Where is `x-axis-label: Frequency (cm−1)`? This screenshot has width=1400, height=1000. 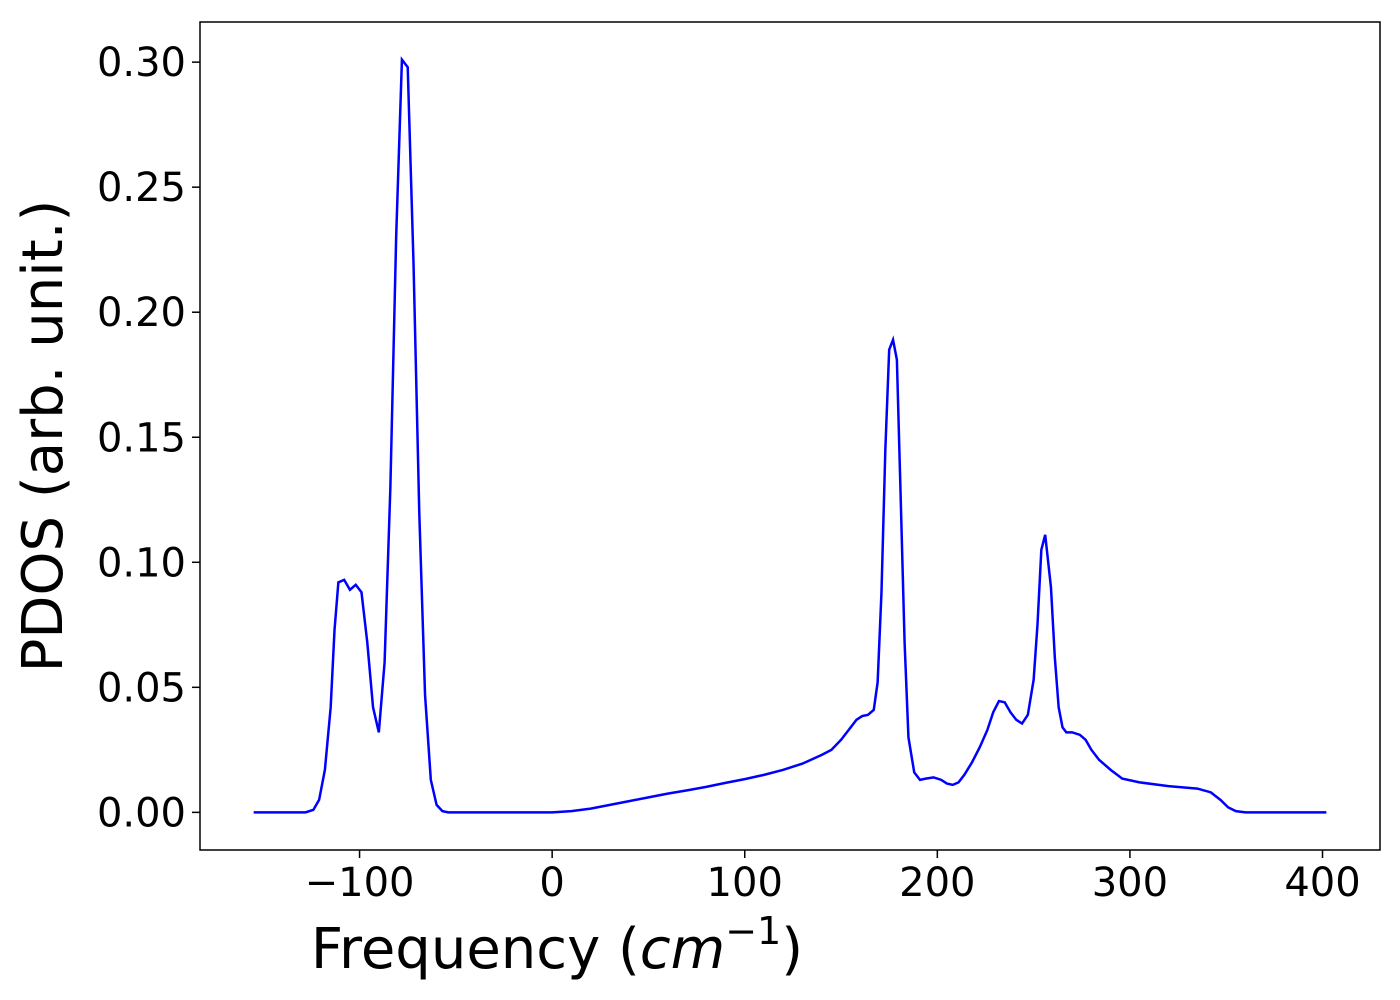
x-axis-label: Frequency (cm−1) is located at coordinates (557, 945).